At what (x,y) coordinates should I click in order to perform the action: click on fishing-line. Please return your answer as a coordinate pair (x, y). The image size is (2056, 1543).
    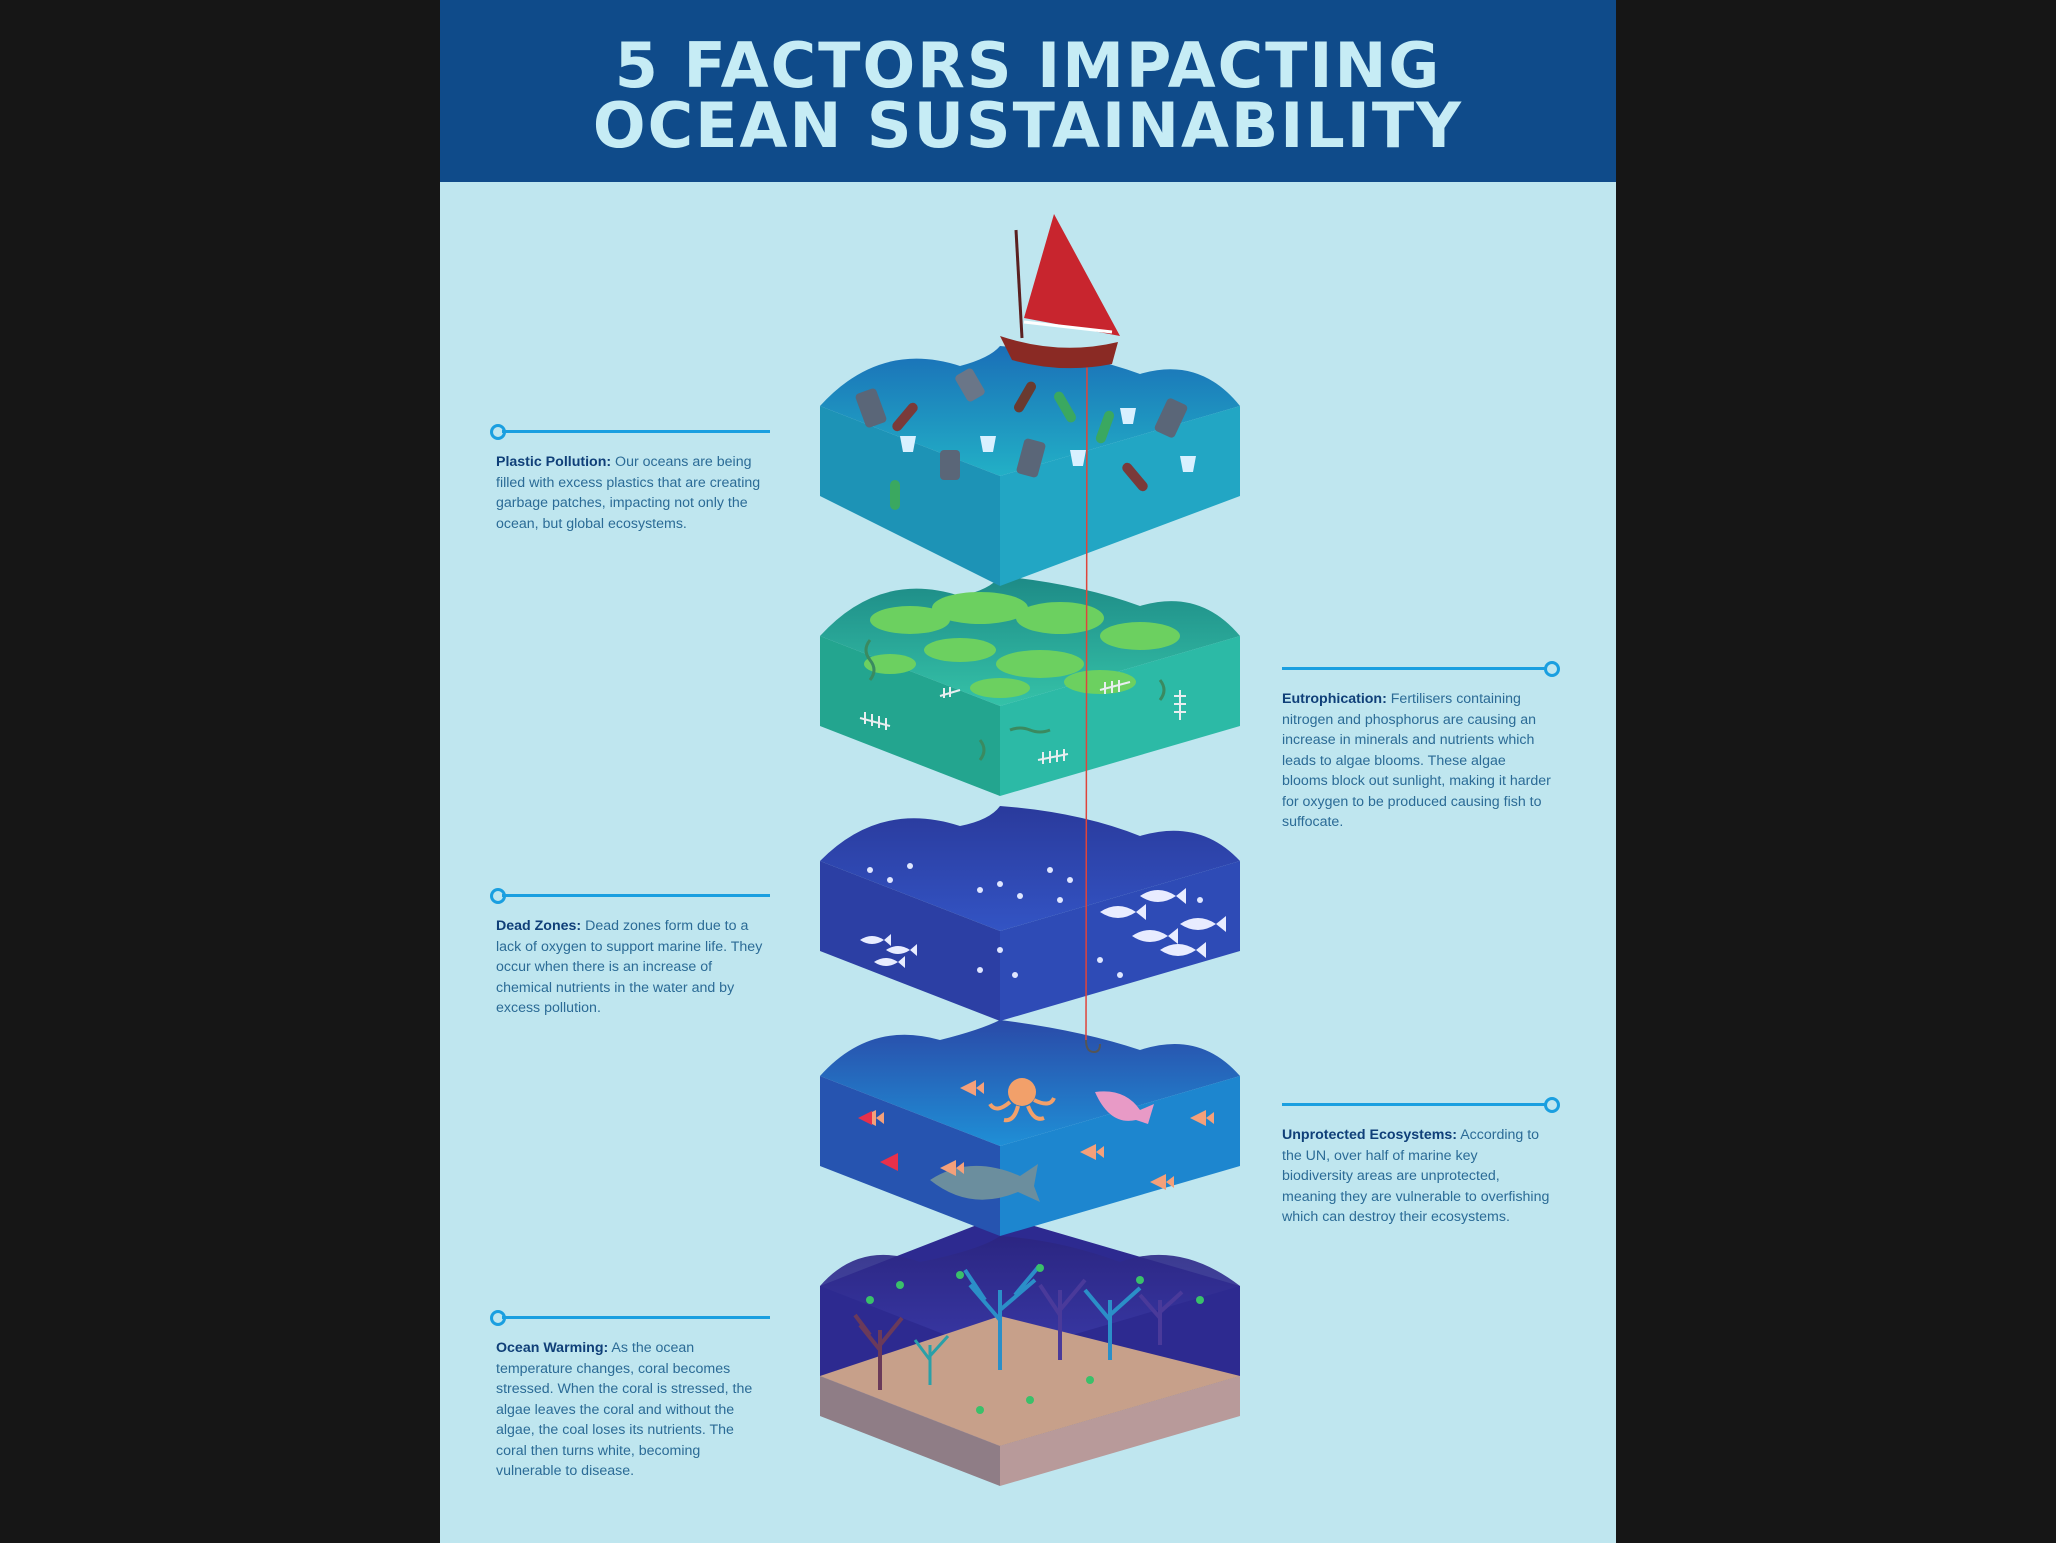
    Looking at the image, I should click on (1086, 696).